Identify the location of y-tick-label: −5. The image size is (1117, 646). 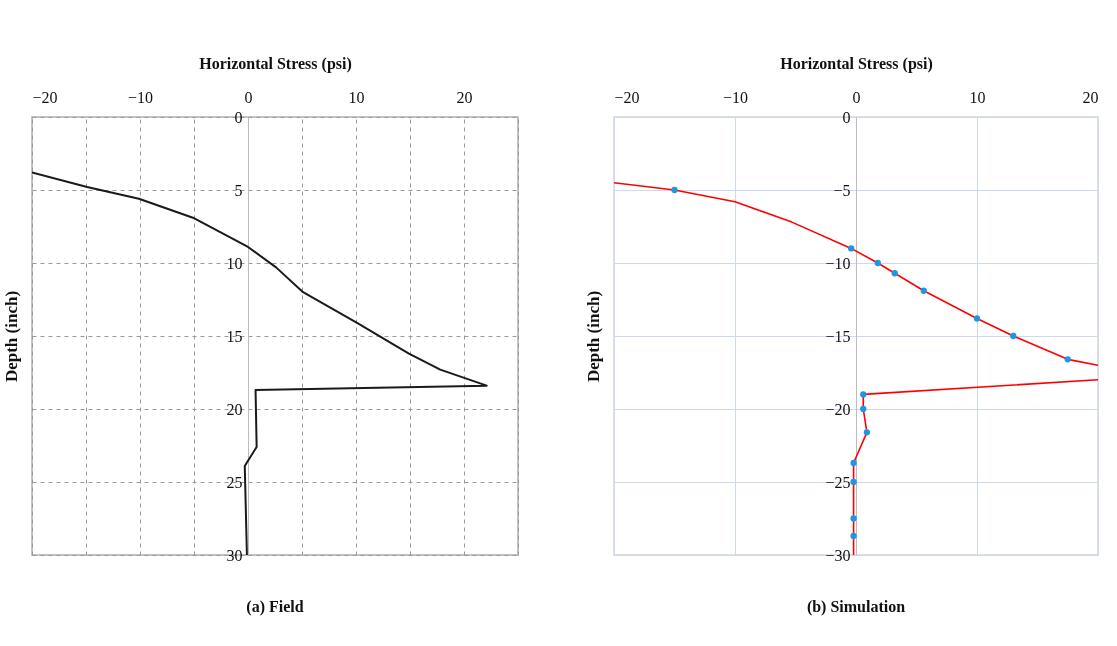
(842, 190).